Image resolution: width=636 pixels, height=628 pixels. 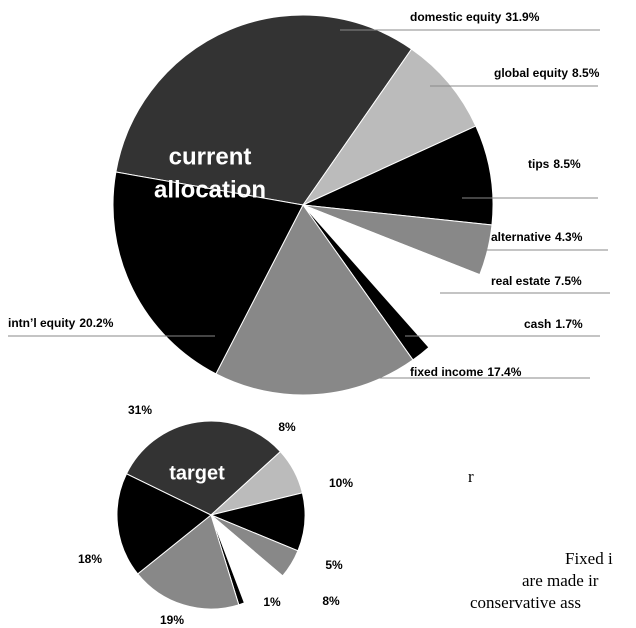 I want to click on slice-name: fixed income, so click(x=447, y=372).